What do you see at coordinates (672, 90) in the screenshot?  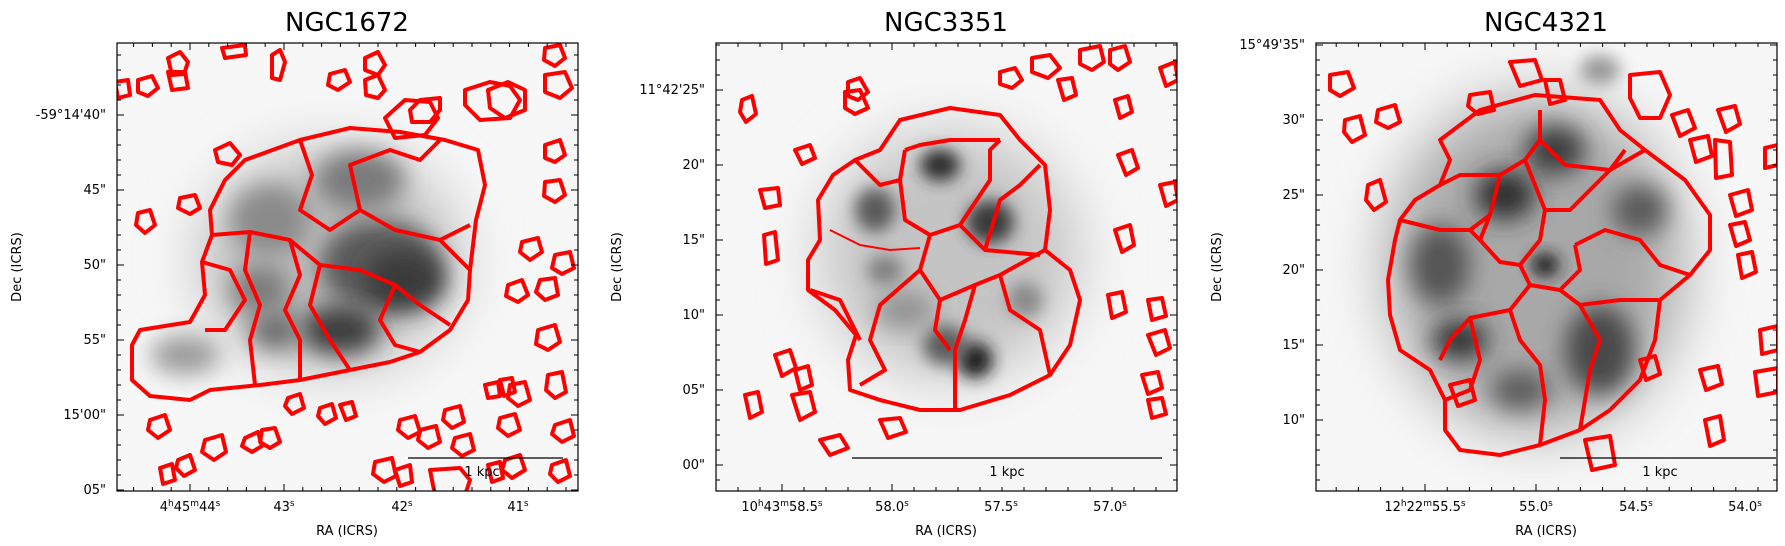 I see `y-tick-label: 11°42'25"` at bounding box center [672, 90].